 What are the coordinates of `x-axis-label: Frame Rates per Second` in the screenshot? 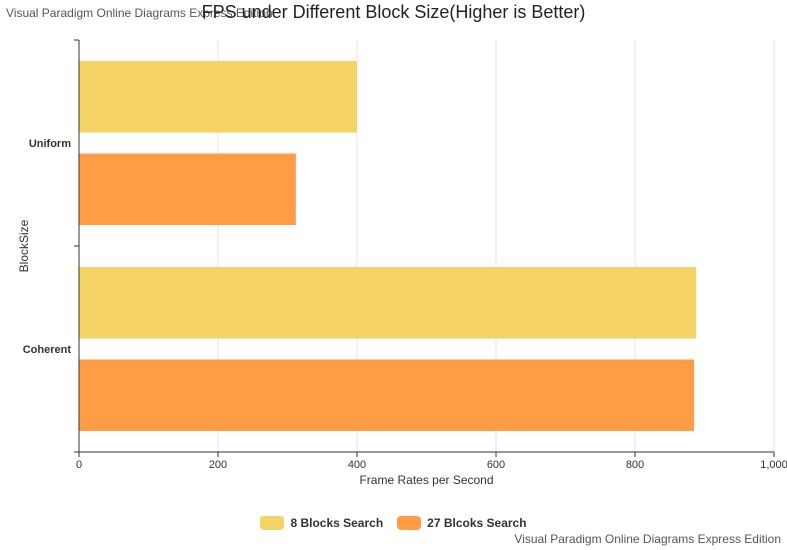 It's located at (426, 480).